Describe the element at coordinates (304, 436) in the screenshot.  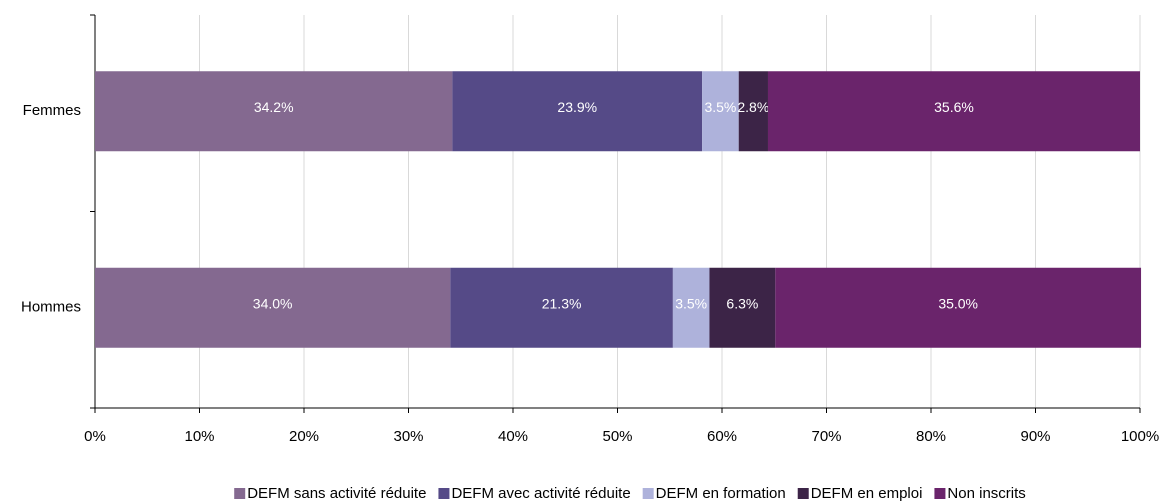
I see `x-tick-label: 20%` at that location.